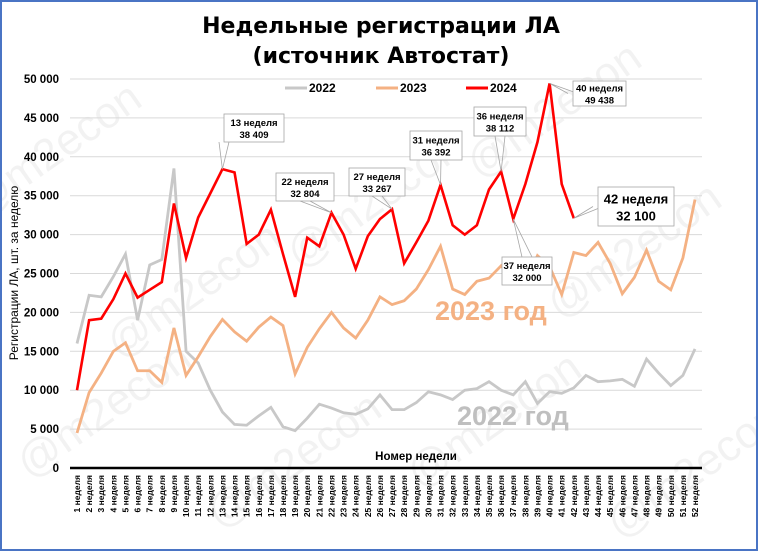 The image size is (758, 551). What do you see at coordinates (513, 416) in the screenshot?
I see `series-label-2022: 2022 год` at bounding box center [513, 416].